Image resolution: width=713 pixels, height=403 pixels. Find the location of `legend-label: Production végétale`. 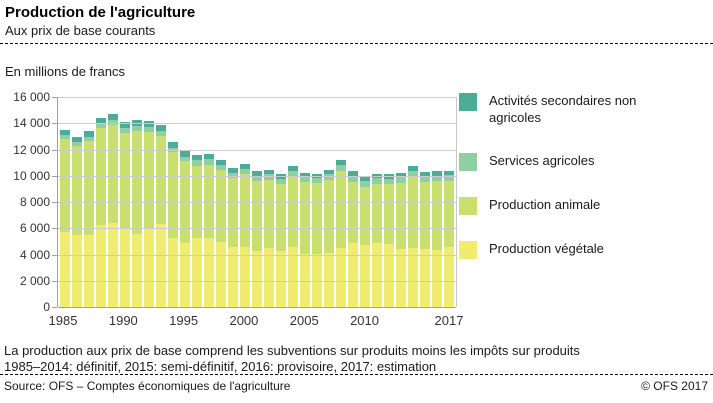

legend-label: Production végétale is located at coordinates (546, 248).